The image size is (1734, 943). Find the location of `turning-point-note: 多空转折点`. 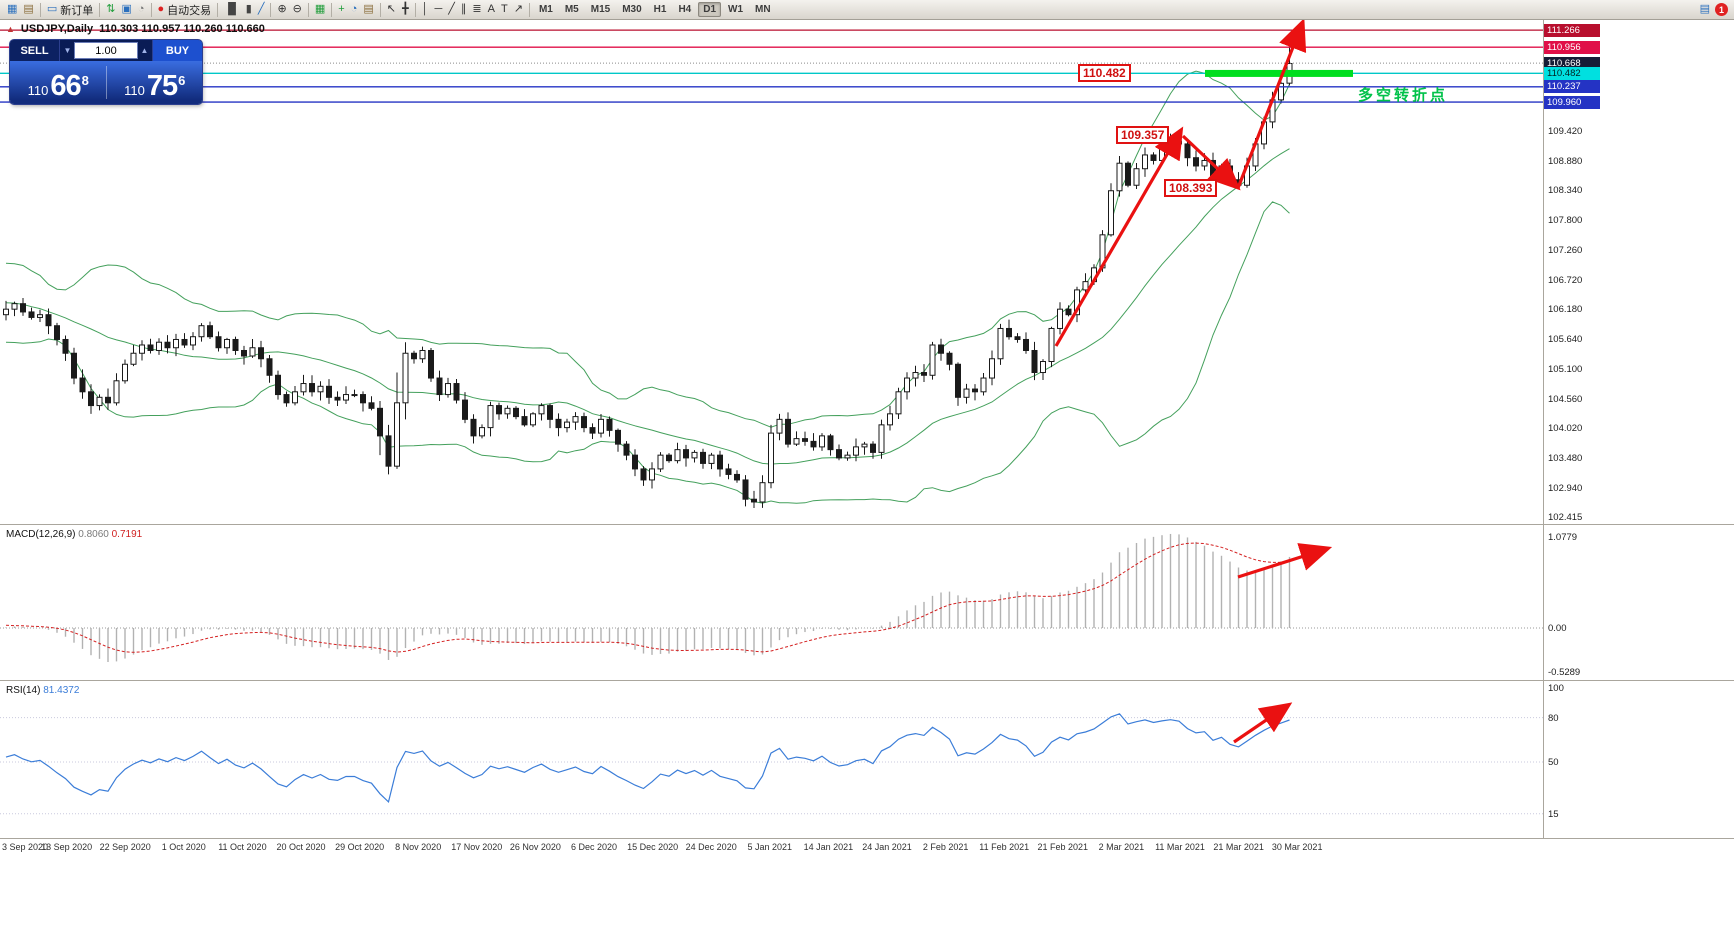

turning-point-note: 多空转折点 is located at coordinates (1403, 95).